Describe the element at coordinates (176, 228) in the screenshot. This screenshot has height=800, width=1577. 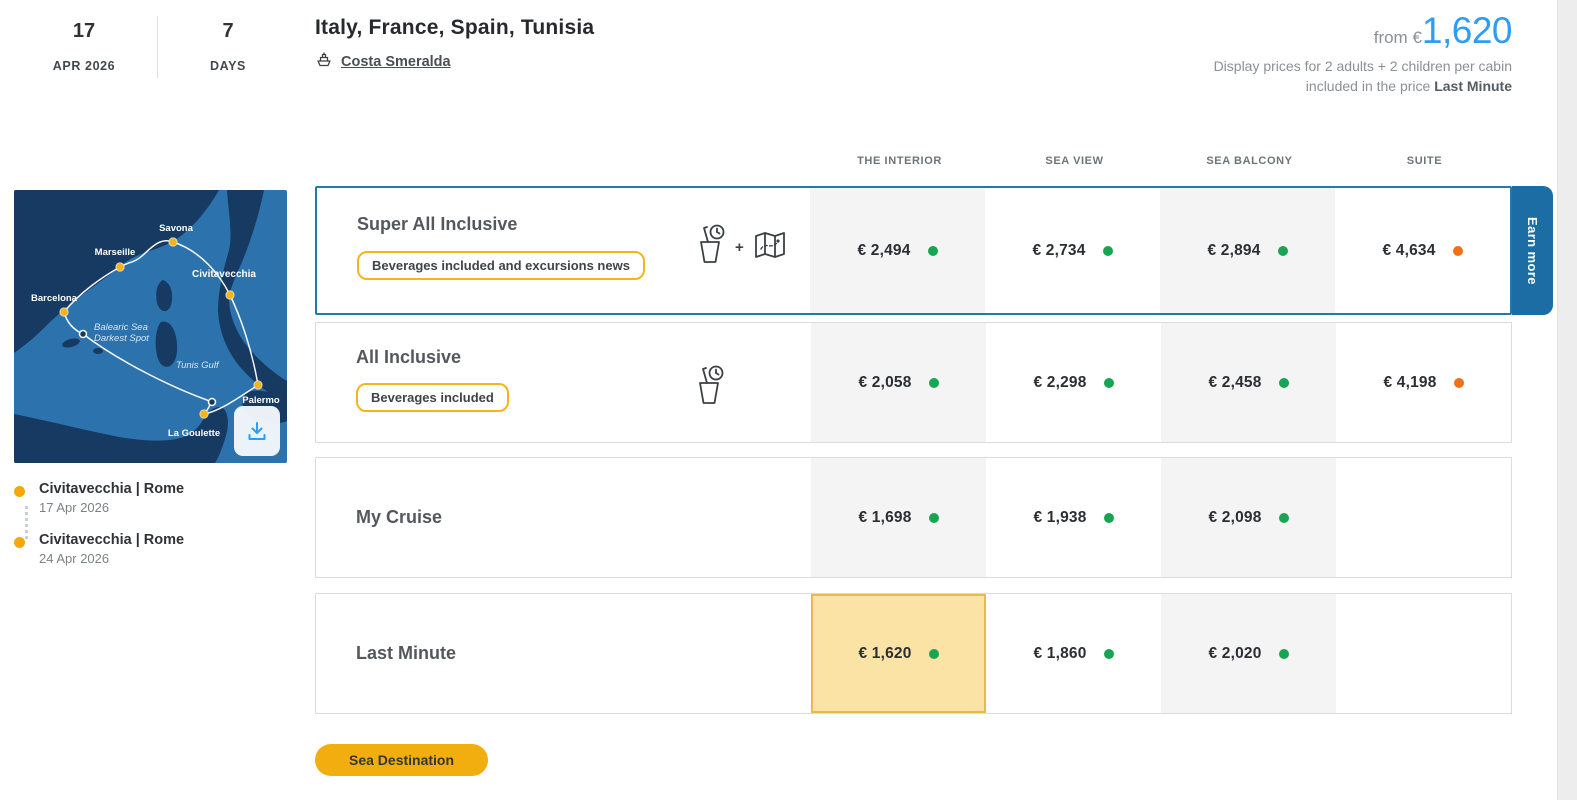
I see `map-label-savona: Savona` at that location.